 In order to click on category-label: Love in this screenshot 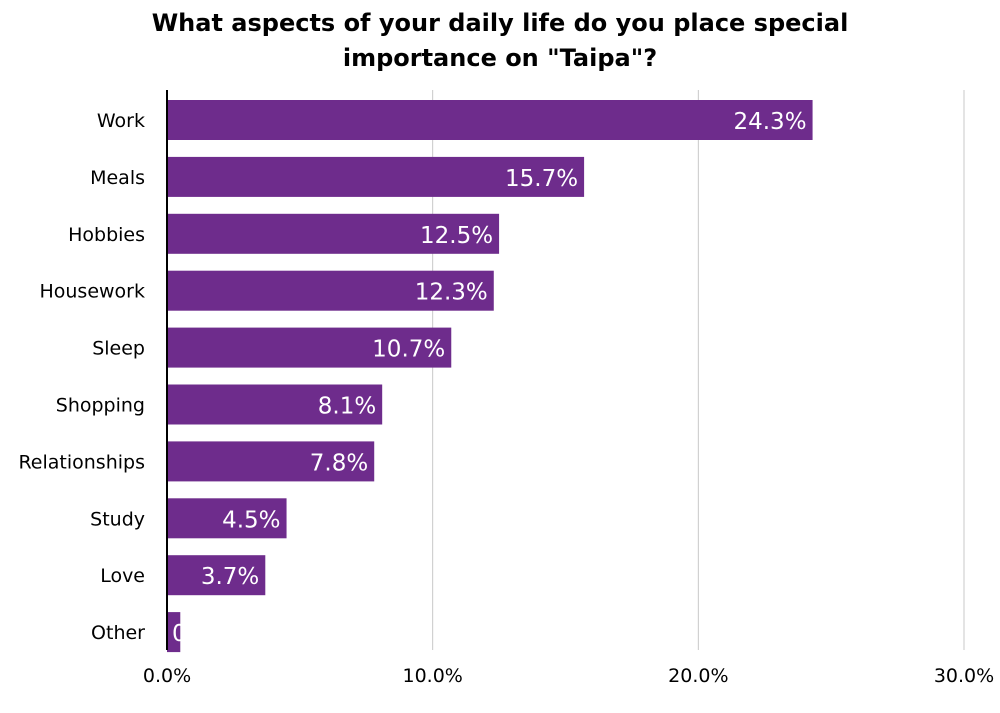, I will do `click(122, 576)`.